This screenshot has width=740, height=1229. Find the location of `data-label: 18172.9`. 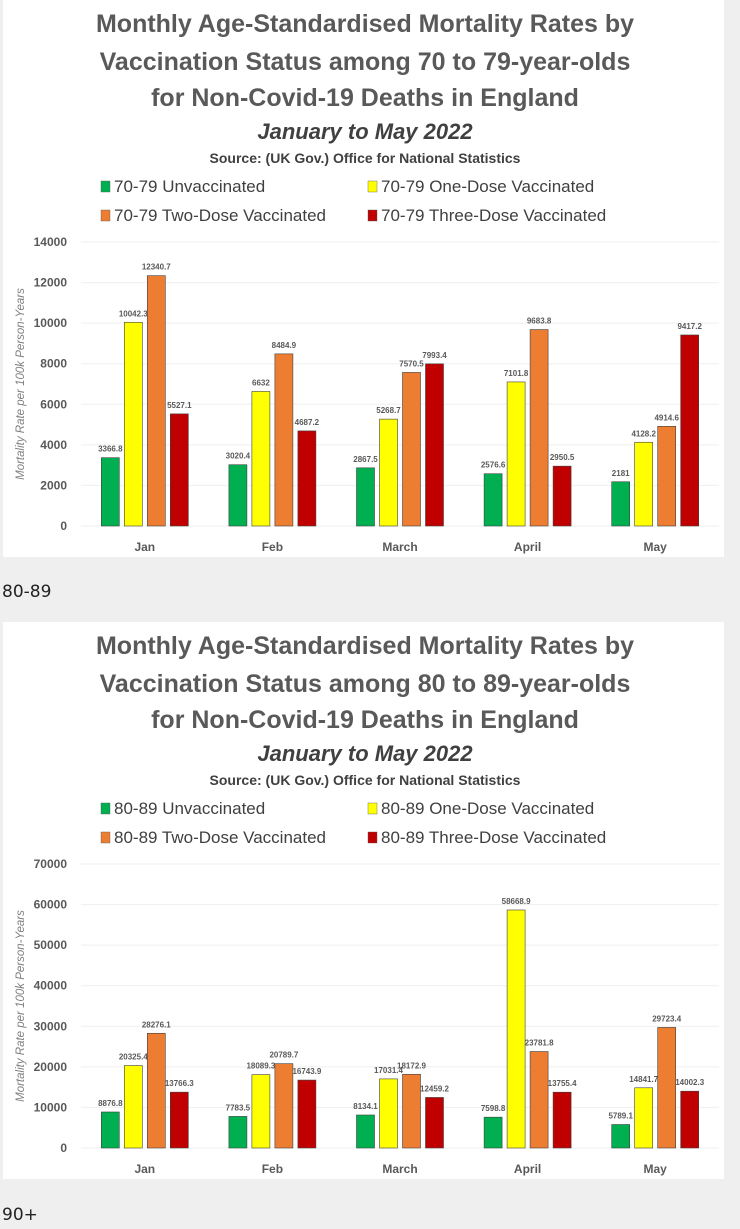

data-label: 18172.9 is located at coordinates (411, 1065).